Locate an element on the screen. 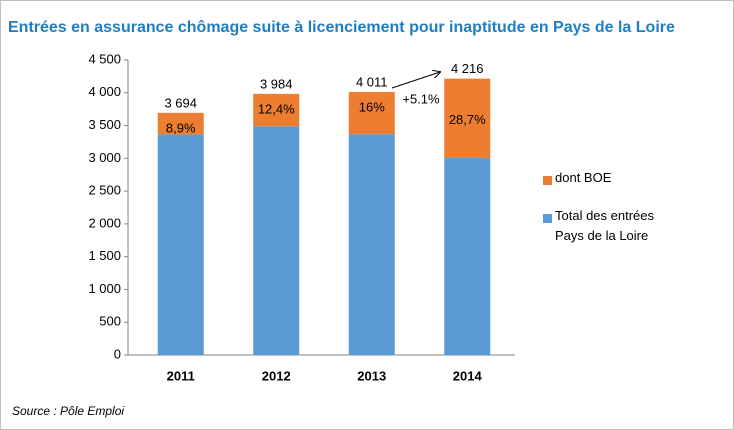 Image resolution: width=734 pixels, height=430 pixels. x-tick-label: 2012 is located at coordinates (276, 375).